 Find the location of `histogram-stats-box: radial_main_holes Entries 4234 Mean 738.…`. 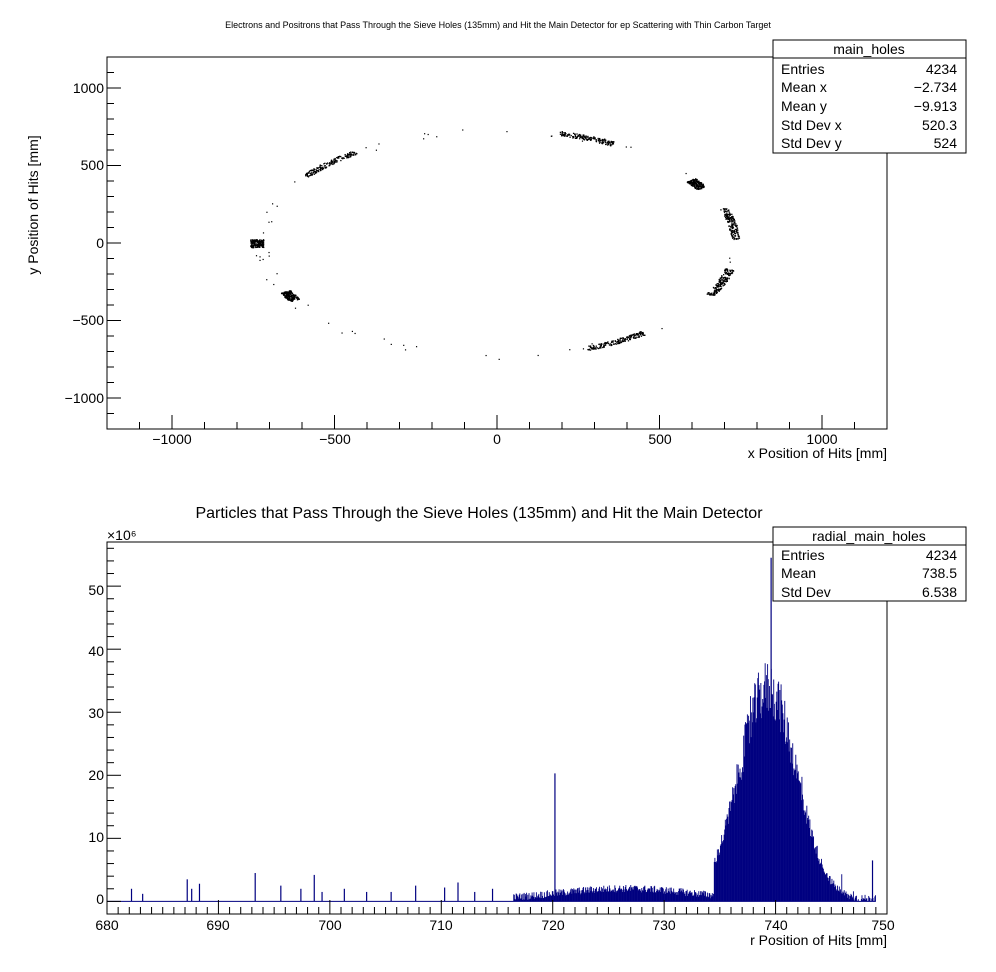

histogram-stats-box: radial_main_holes Entries 4234 Mean 738.… is located at coordinates (869, 564).